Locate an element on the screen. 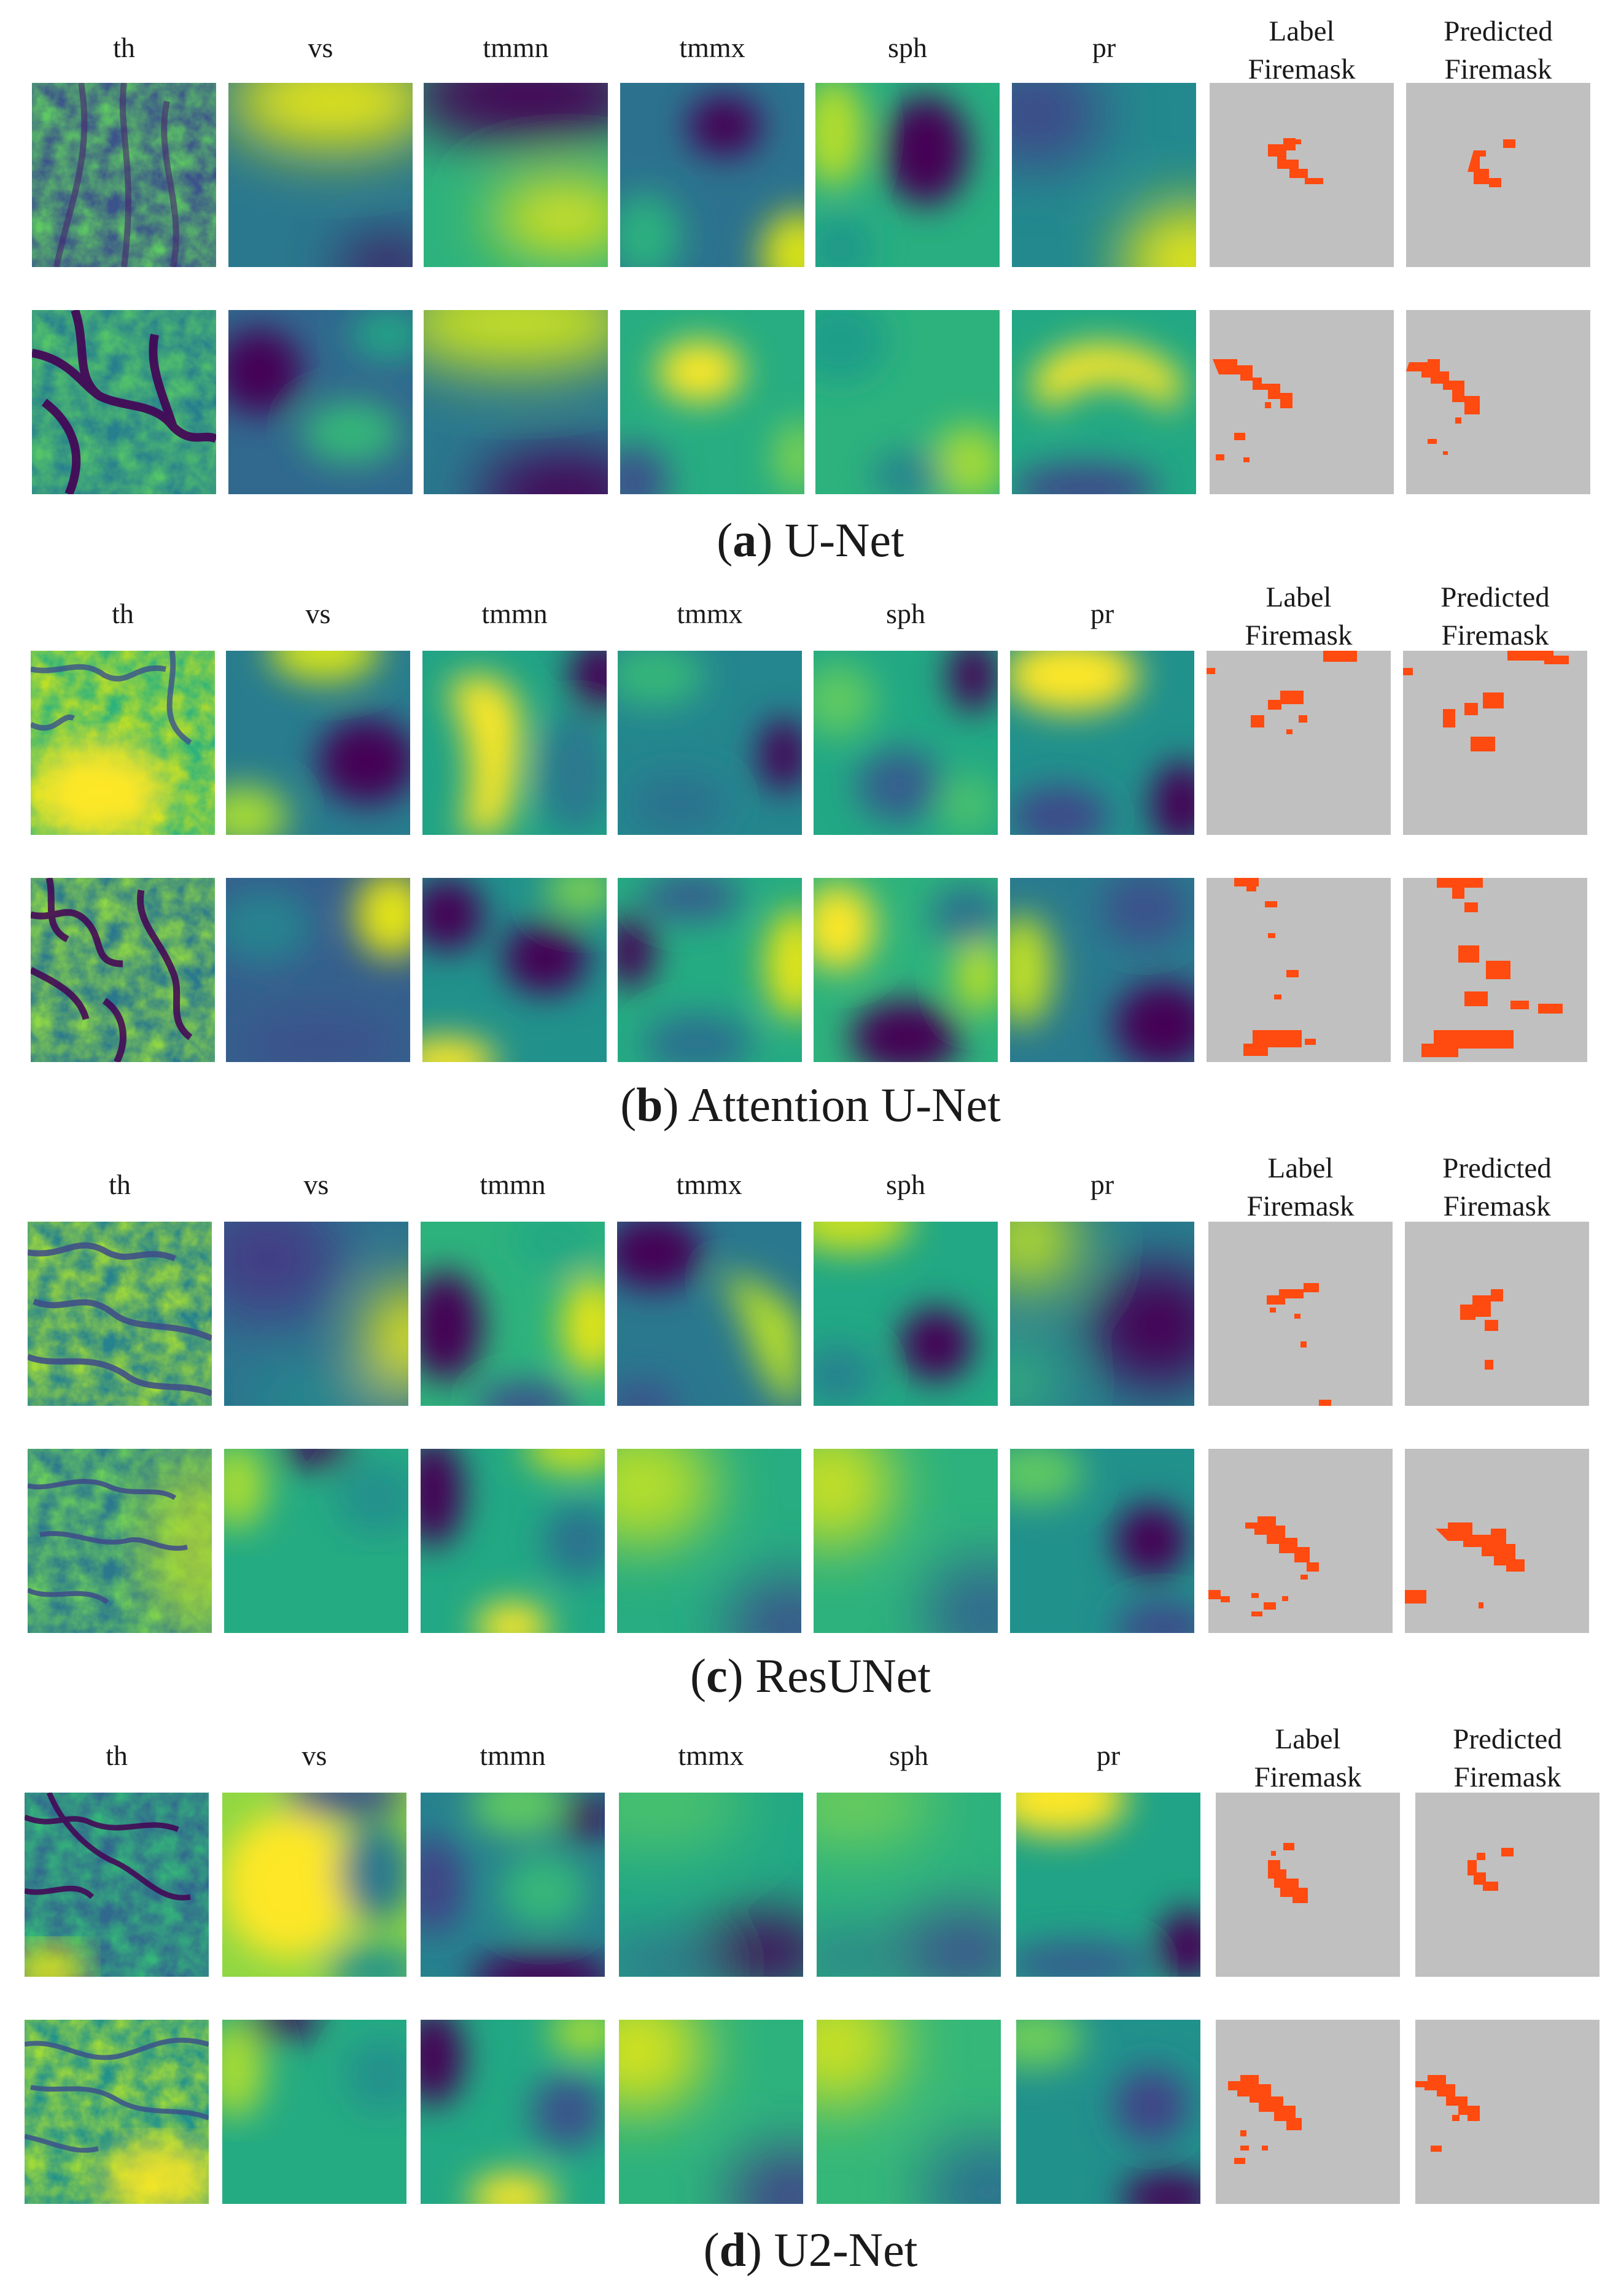 This screenshot has width=1621, height=2296. caption-title: U-Net is located at coordinates (844, 540).